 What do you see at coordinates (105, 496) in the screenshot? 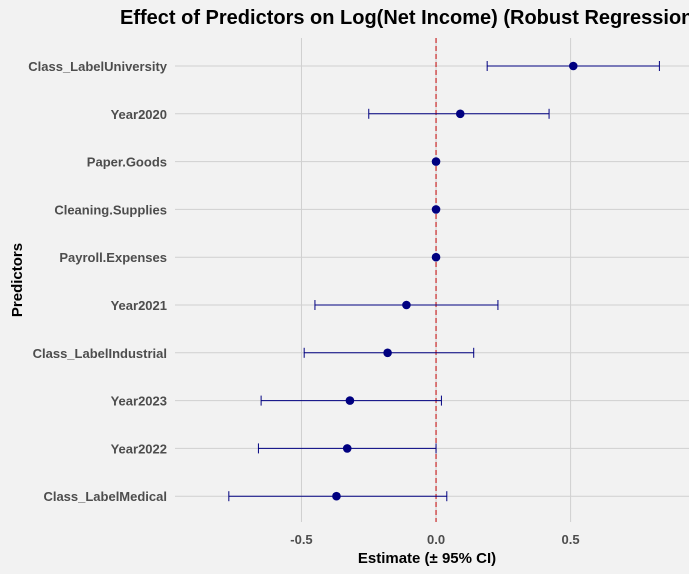
I see `y-tick-label: Class_LabelMedical` at bounding box center [105, 496].